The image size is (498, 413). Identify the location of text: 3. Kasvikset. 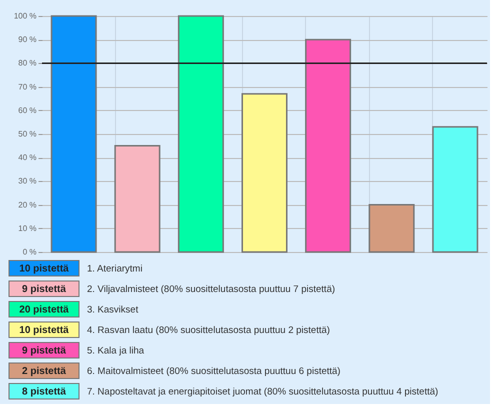
(113, 310).